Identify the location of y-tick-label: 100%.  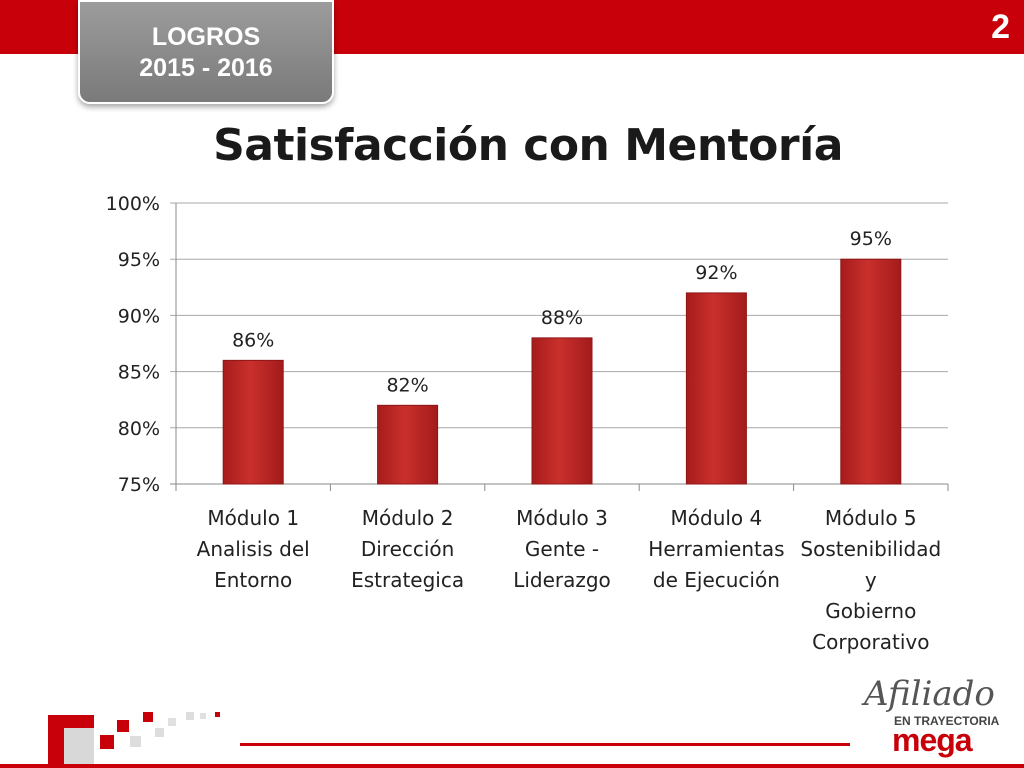
(133, 204).